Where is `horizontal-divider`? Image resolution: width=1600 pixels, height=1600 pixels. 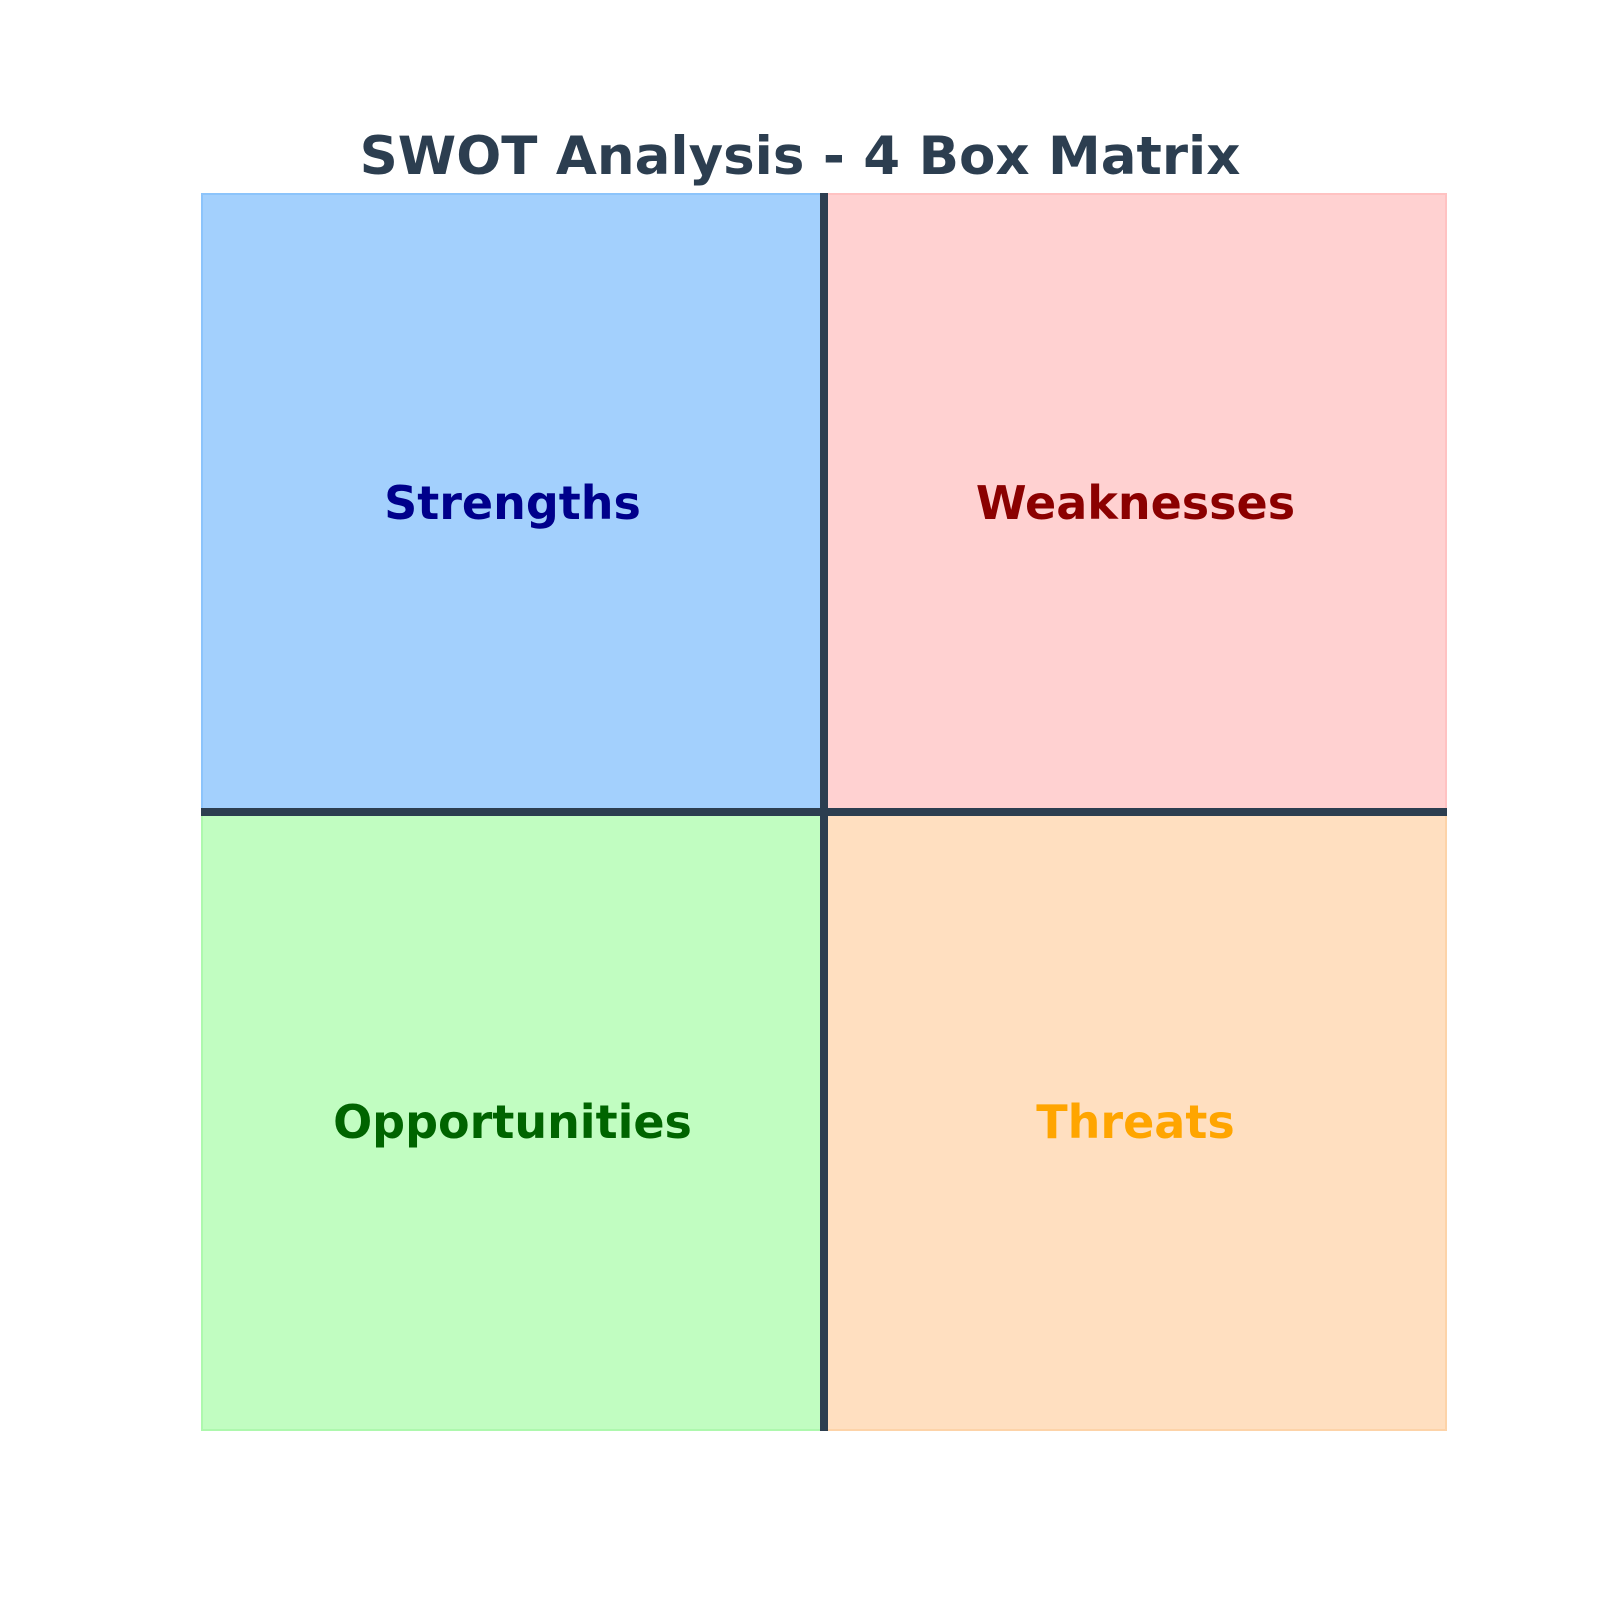
horizontal-divider is located at coordinates (824, 812).